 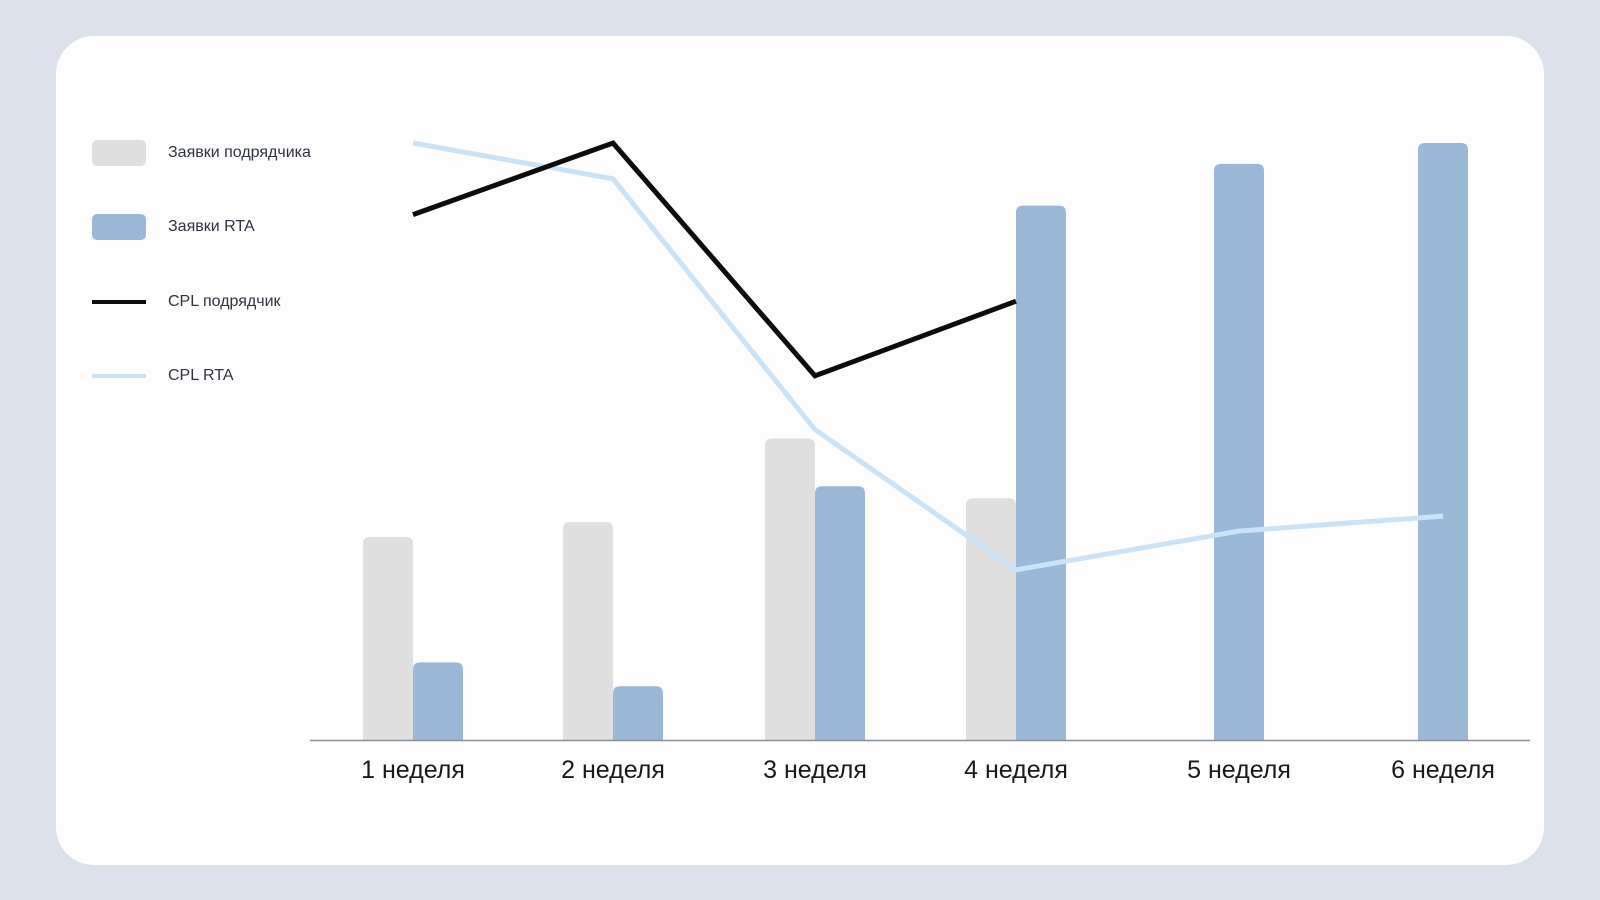 What do you see at coordinates (413, 770) in the screenshot?
I see `x-tick-label: 1 неделя` at bounding box center [413, 770].